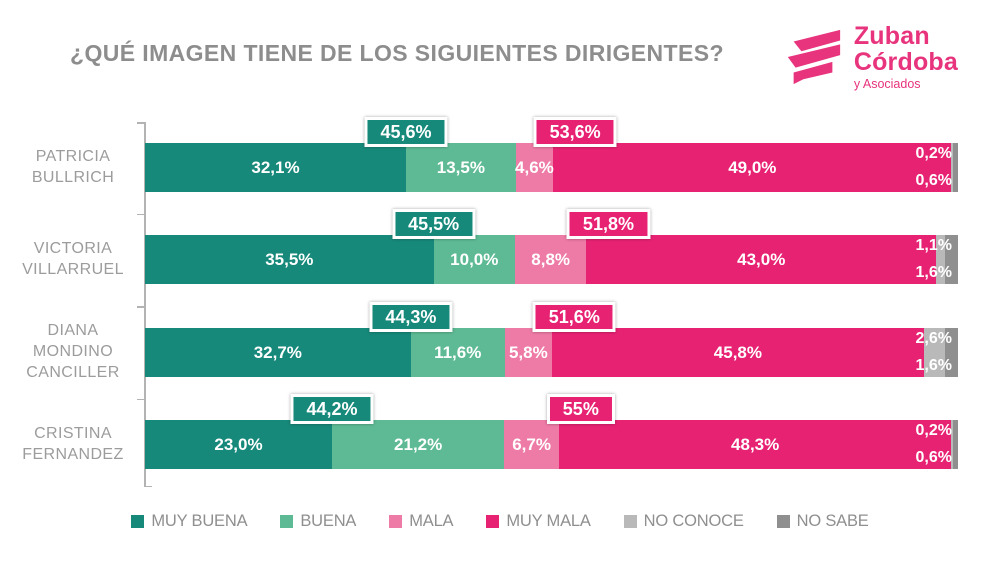  What do you see at coordinates (73, 269) in the screenshot?
I see `category-label-line: VILLARRUEL` at bounding box center [73, 269].